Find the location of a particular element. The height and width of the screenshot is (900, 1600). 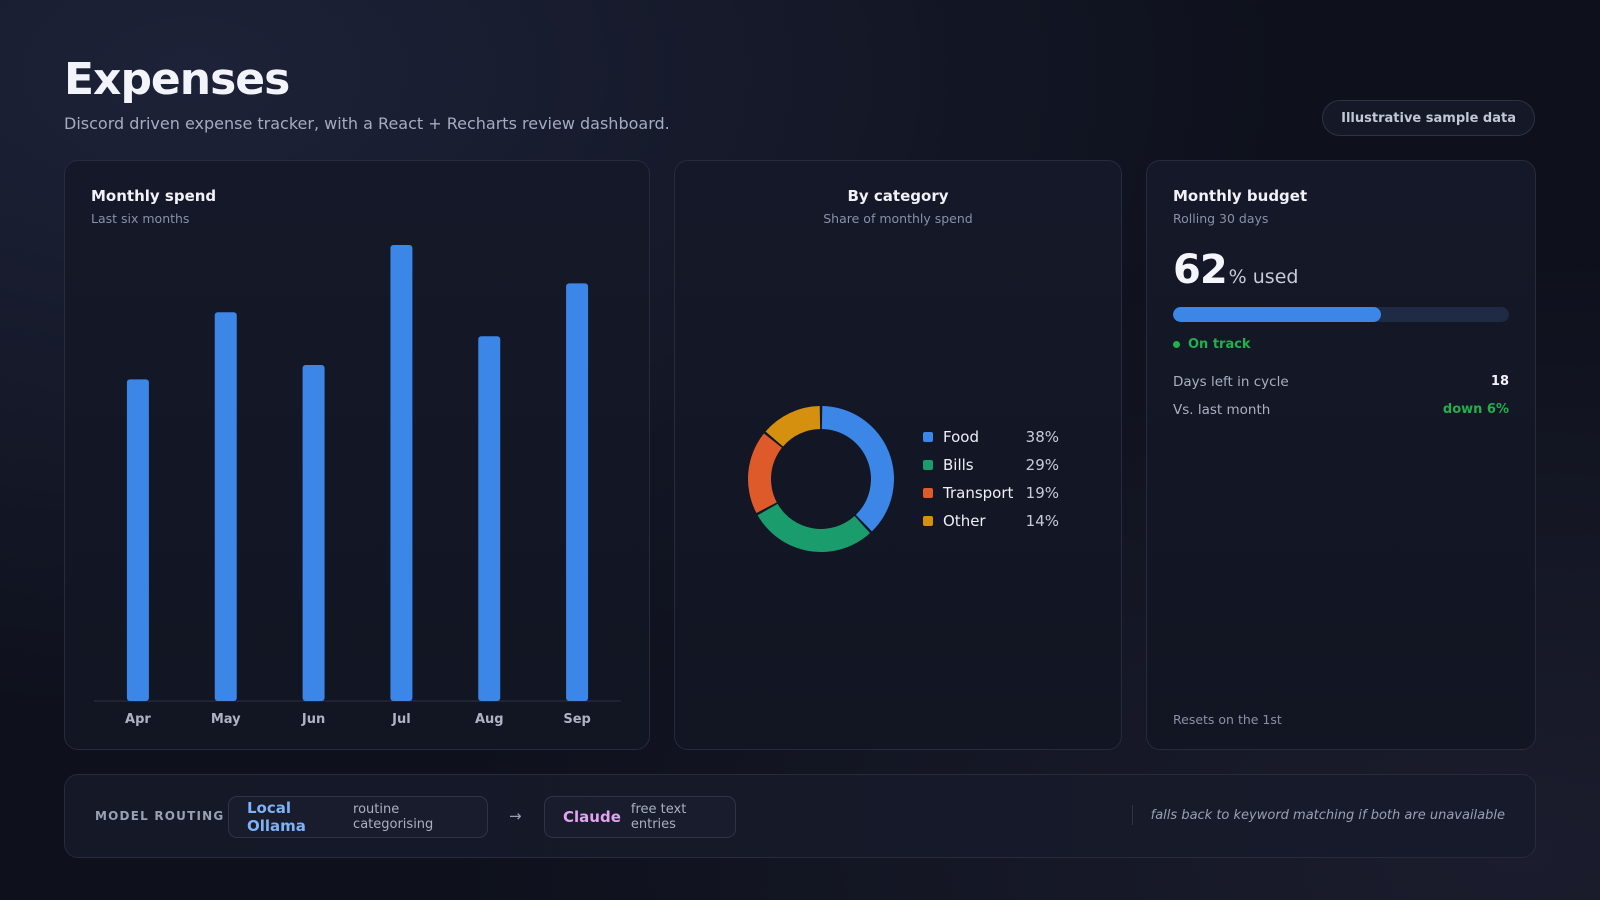

sample-data-badge: Illustrative sample data is located at coordinates (1428, 118).